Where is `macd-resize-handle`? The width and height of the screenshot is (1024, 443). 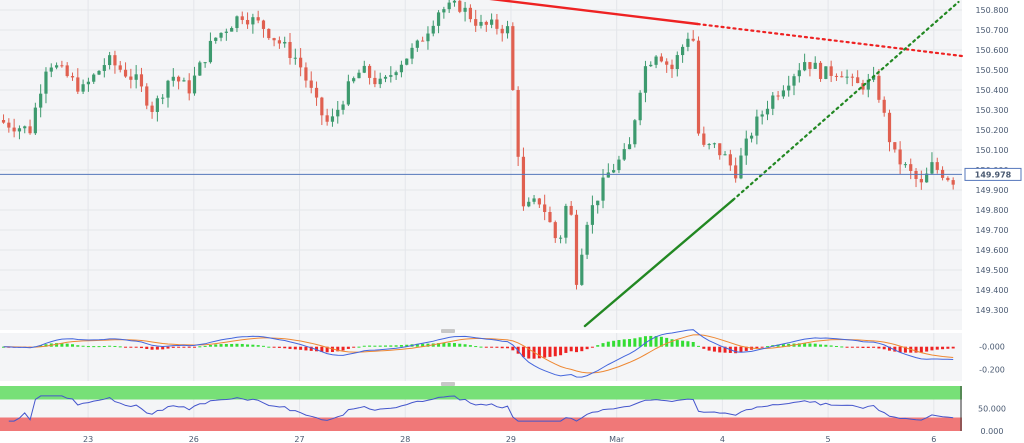 macd-resize-handle is located at coordinates (448, 331).